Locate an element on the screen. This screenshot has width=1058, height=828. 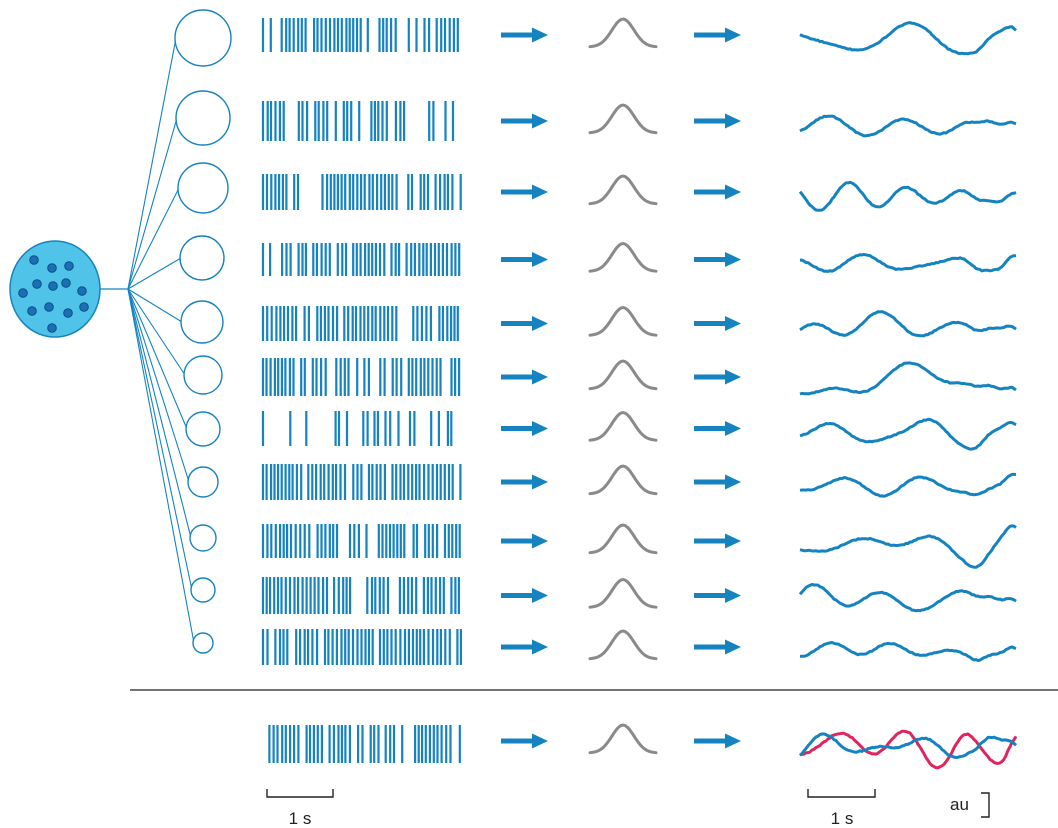
fan-connection-lines is located at coordinates (147, 340).